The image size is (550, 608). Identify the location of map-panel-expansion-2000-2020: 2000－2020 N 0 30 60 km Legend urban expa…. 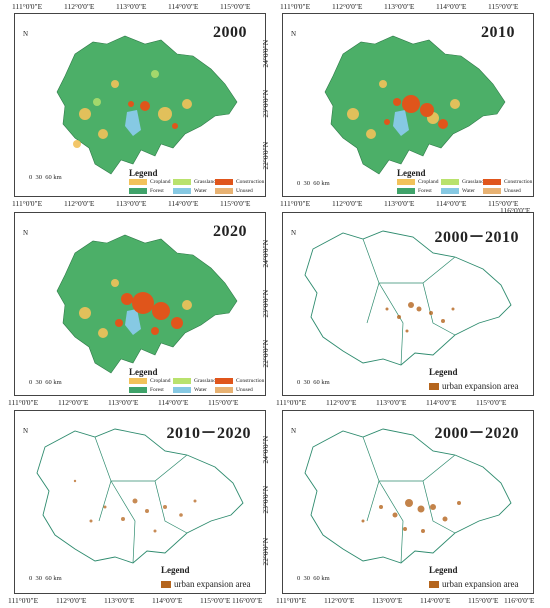
(408, 502).